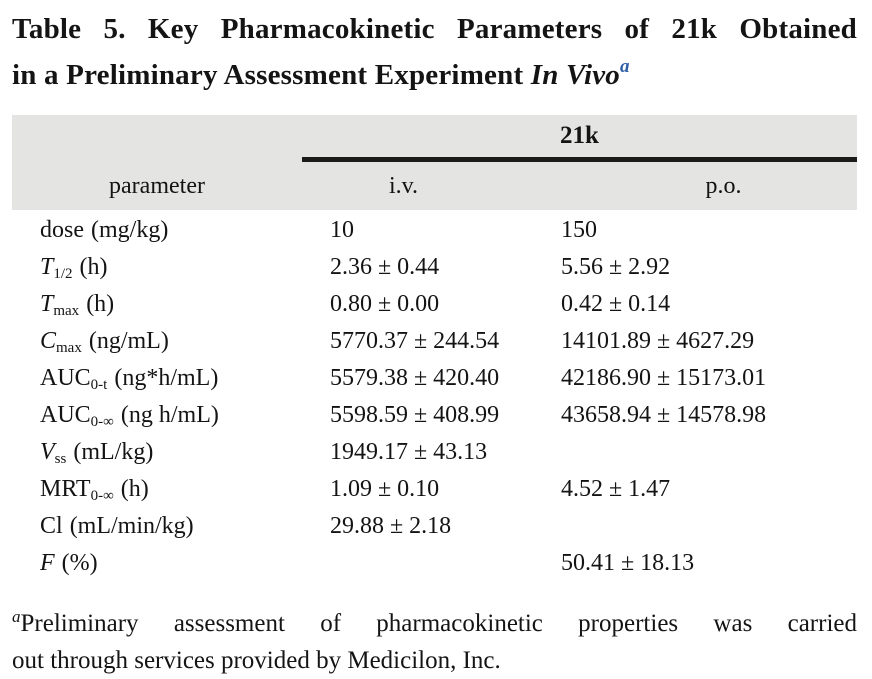  What do you see at coordinates (104, 342) in the screenshot?
I see `parameter-label: Cmax (ng/mL)` at bounding box center [104, 342].